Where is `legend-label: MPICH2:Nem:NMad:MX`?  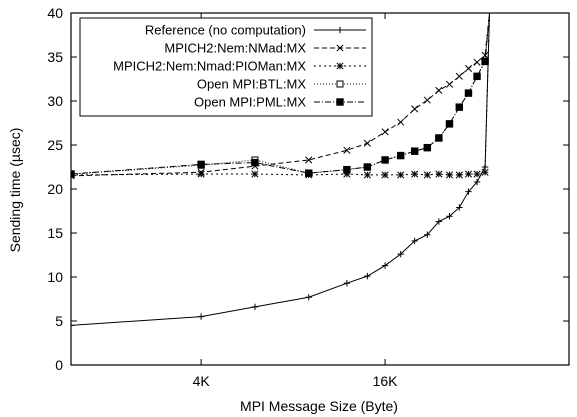
legend-label: MPICH2:Nem:NMad:MX is located at coordinates (235, 48).